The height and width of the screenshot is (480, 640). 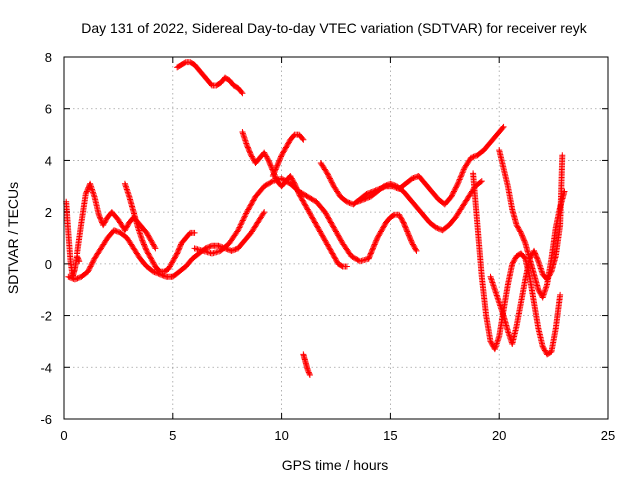 What do you see at coordinates (46, 316) in the screenshot?
I see `y-tick-label: -2` at bounding box center [46, 316].